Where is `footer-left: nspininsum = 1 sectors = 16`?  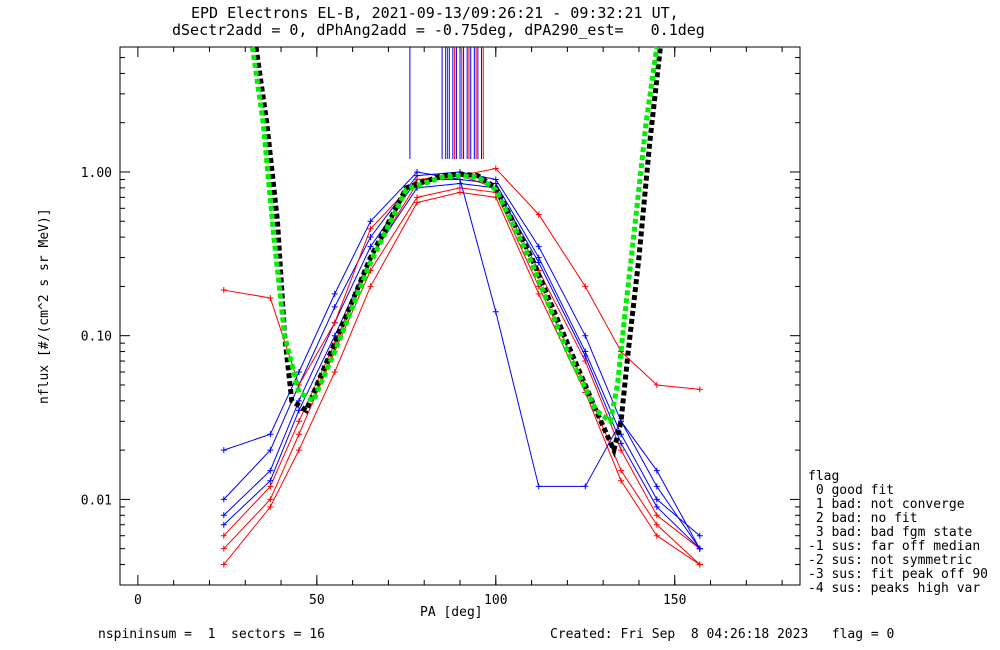
footer-left: nspininsum = 1 sectors = 16 is located at coordinates (211, 634).